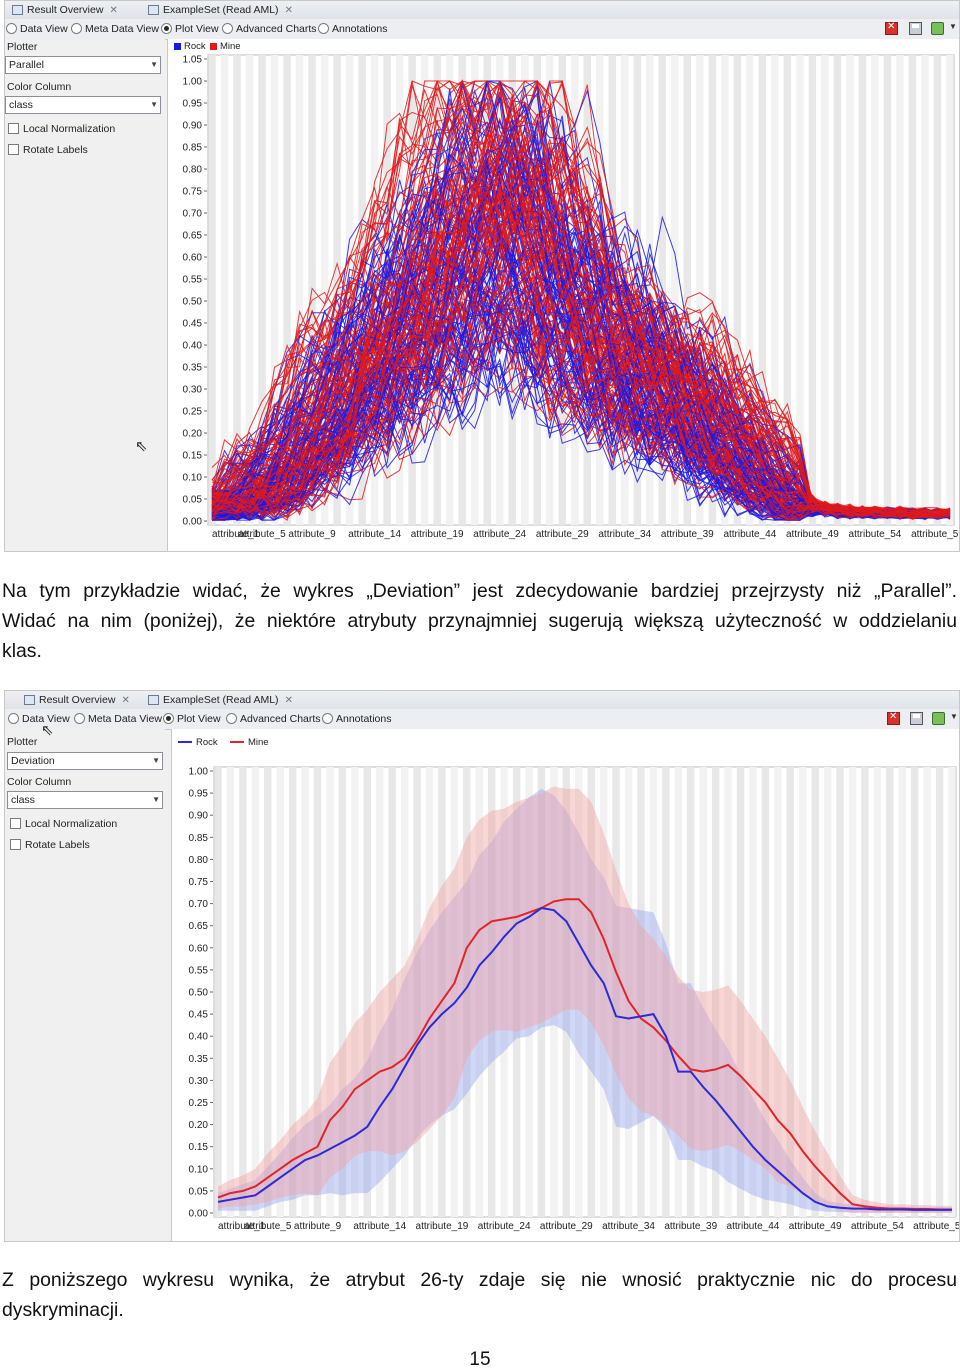  Describe the element at coordinates (193, 104) in the screenshot. I see `y-tick-label: 0.95` at that location.